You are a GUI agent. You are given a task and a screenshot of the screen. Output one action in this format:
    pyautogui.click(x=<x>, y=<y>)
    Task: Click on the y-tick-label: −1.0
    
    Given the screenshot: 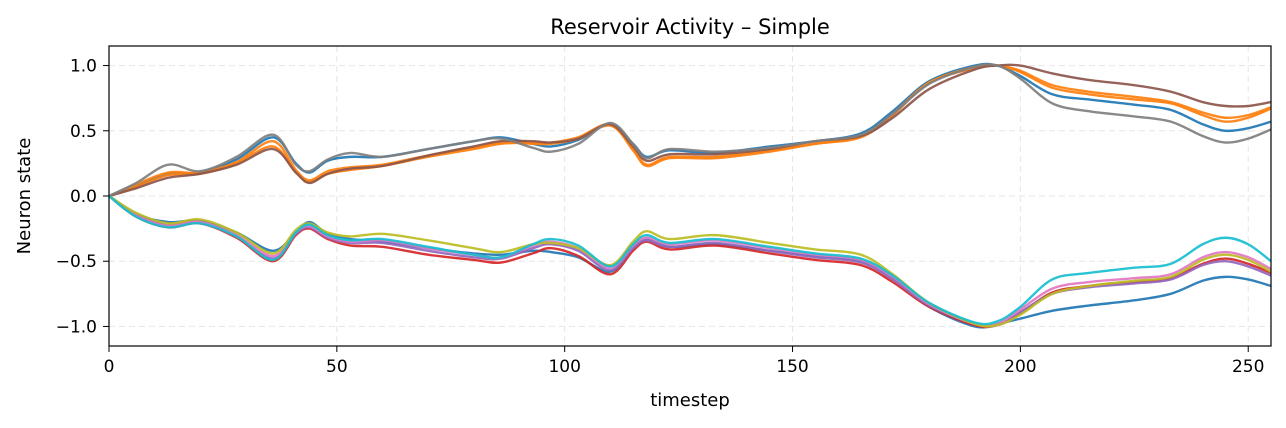 What is the action you would take?
    pyautogui.click(x=76, y=327)
    